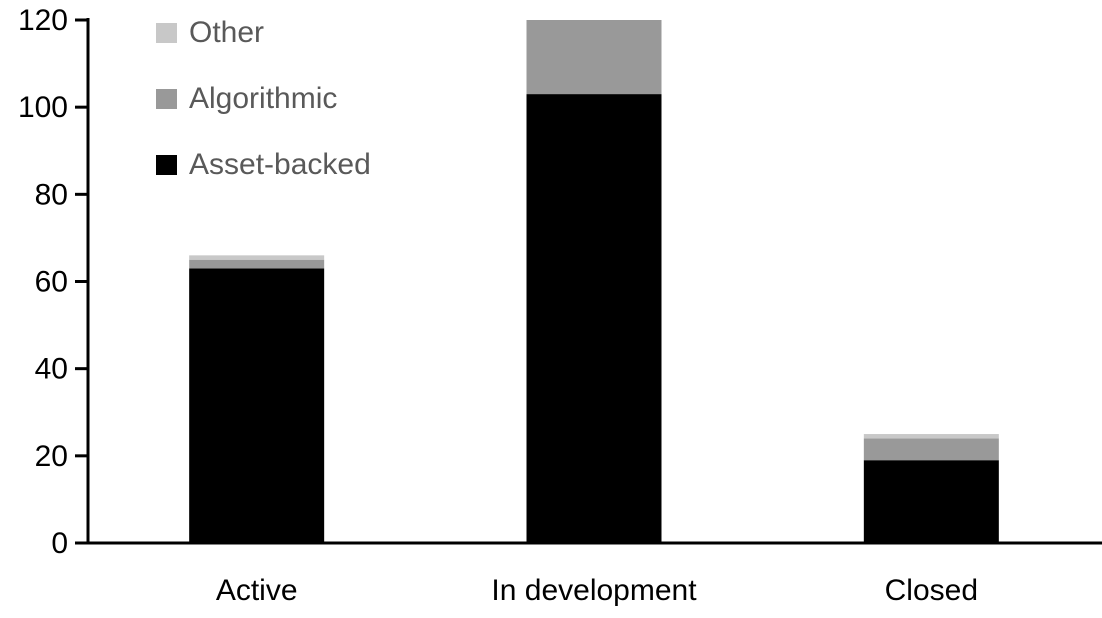  Describe the element at coordinates (227, 32) in the screenshot. I see `legend-label-other: Other` at that location.